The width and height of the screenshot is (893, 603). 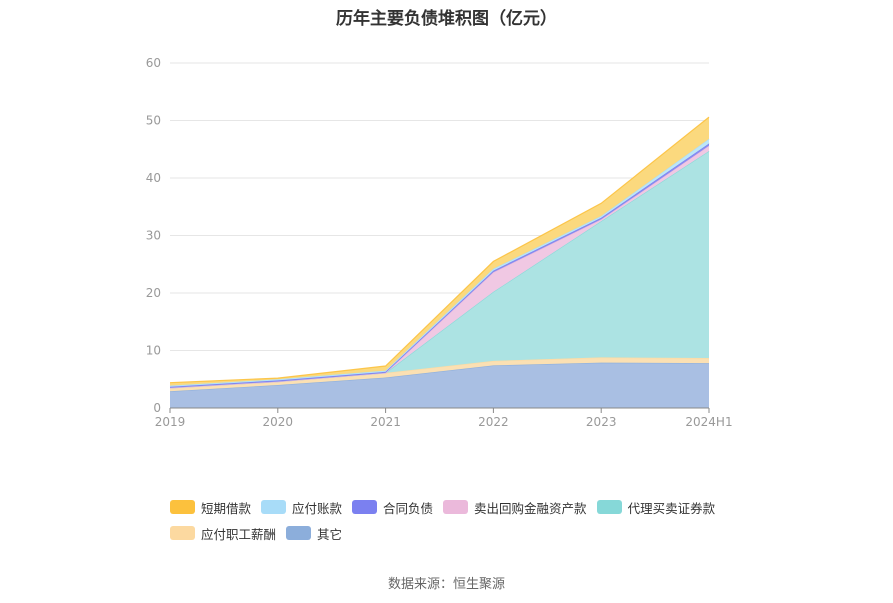 I want to click on legend-label: 应付账款, so click(x=317, y=508).